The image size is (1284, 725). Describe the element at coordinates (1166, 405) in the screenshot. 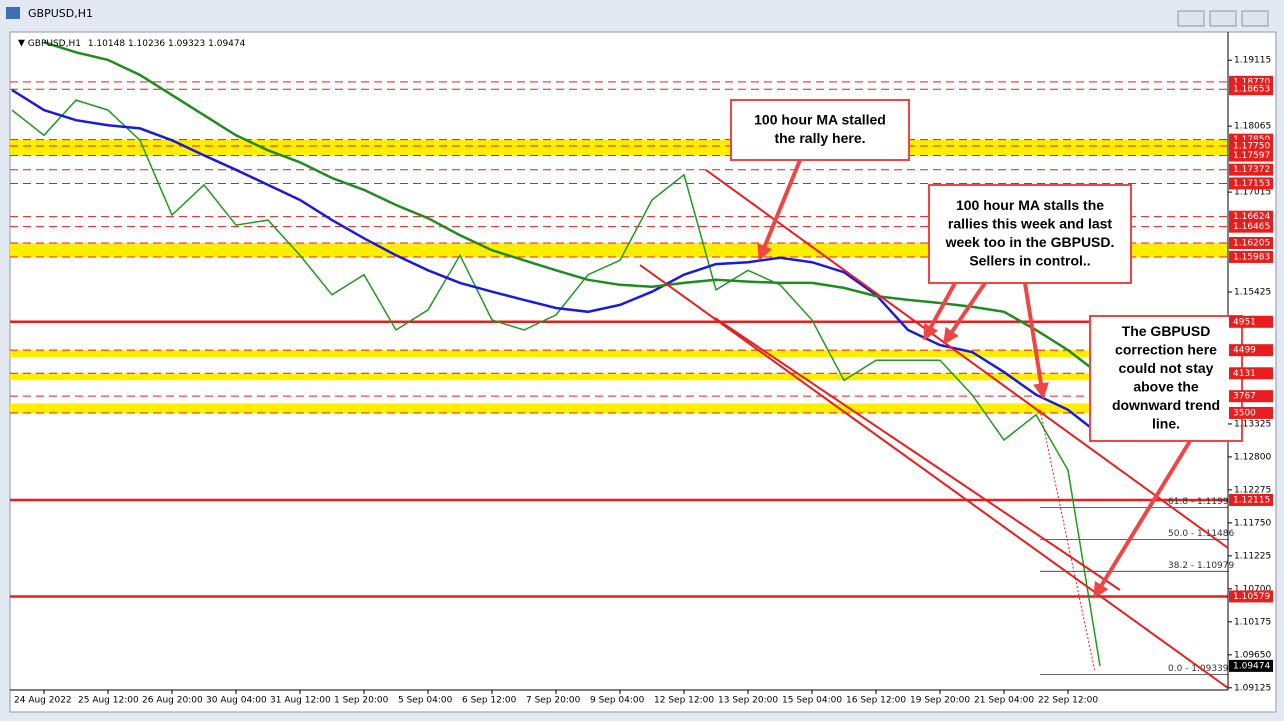

I see `annotation-text: downward trend` at that location.